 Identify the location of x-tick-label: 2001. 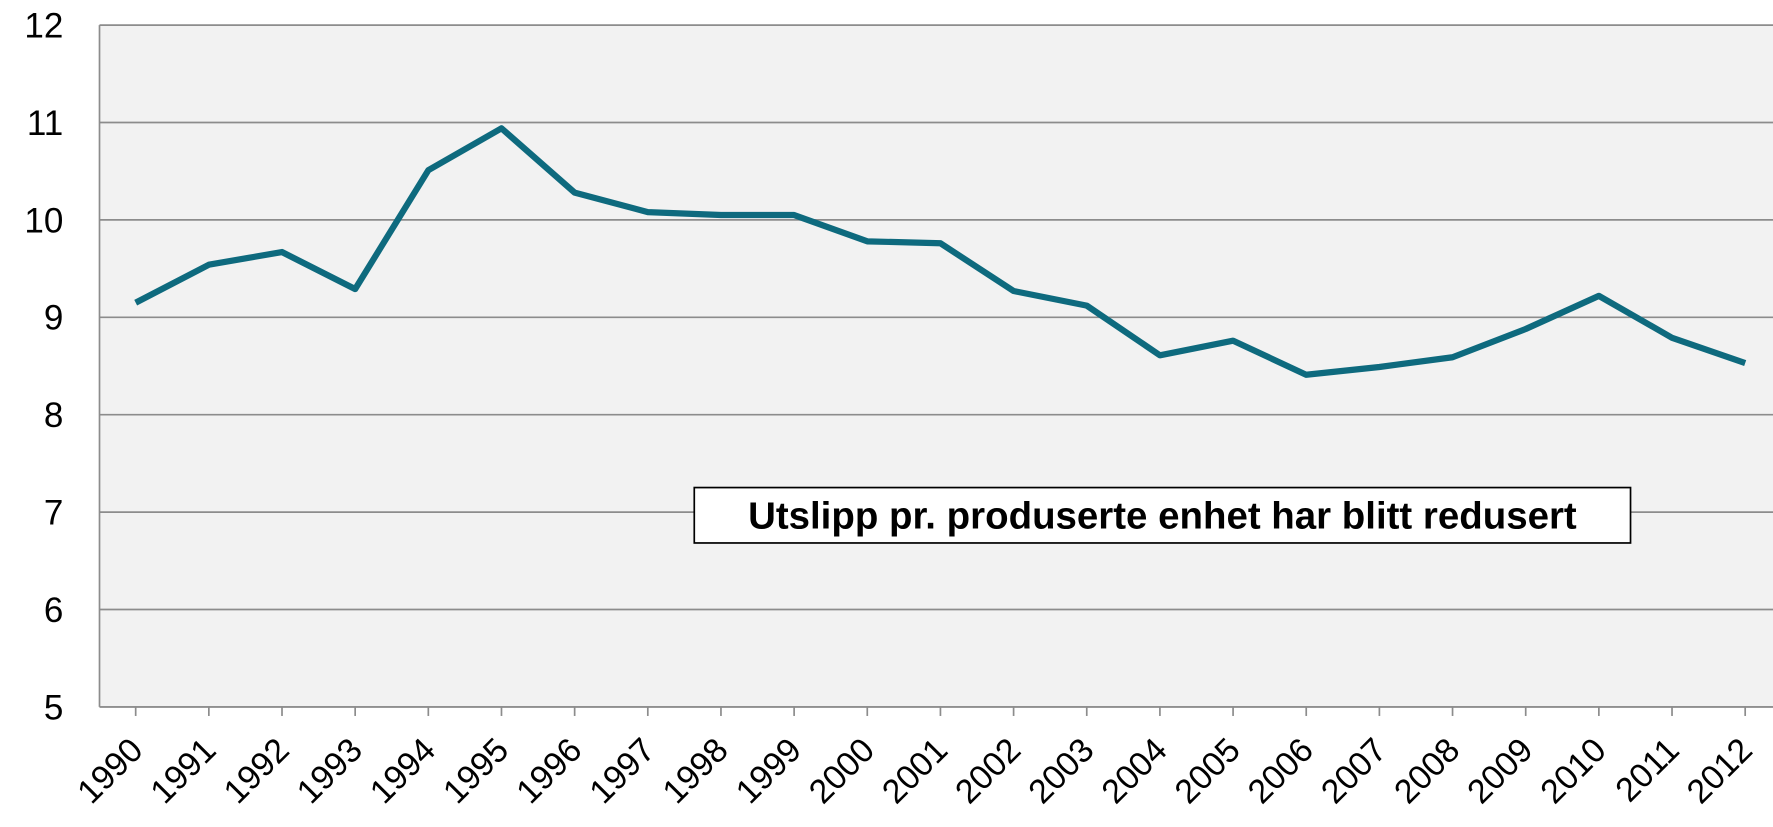
(915, 771).